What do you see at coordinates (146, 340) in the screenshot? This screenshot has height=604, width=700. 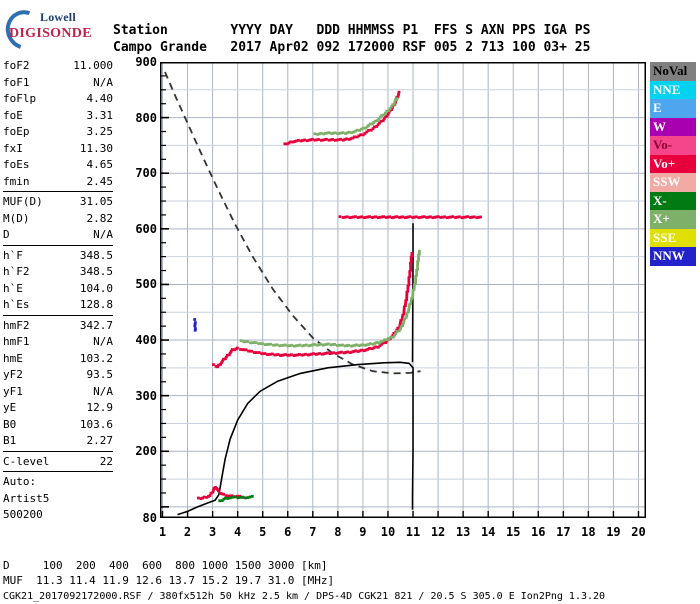 I see `y-tick-400: 400` at bounding box center [146, 340].